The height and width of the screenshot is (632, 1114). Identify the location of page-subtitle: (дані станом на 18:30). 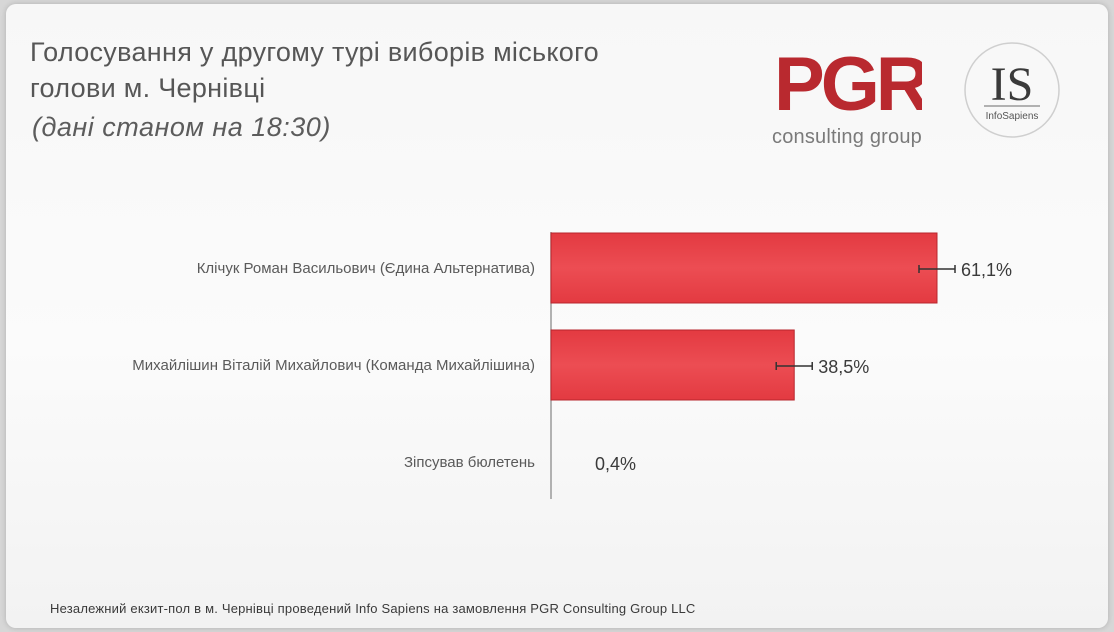
(181, 127).